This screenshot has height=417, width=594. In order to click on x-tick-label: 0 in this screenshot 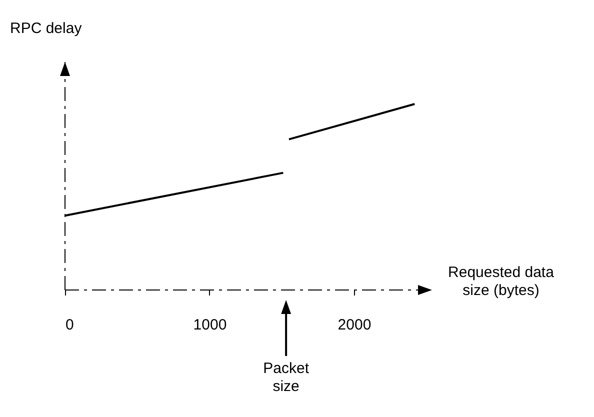, I will do `click(70, 325)`.